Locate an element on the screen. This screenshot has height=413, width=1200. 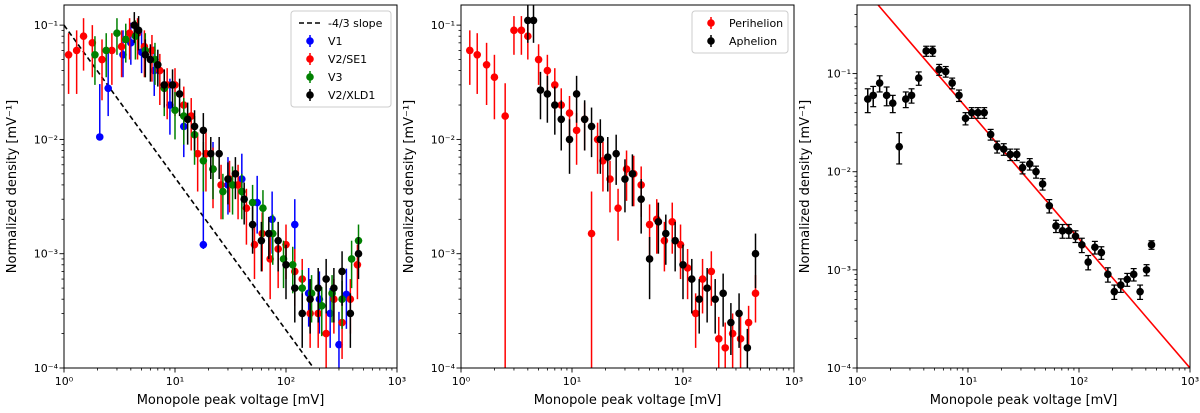
x-axis-label: Monopole peak voltage [mV] is located at coordinates (231, 400).